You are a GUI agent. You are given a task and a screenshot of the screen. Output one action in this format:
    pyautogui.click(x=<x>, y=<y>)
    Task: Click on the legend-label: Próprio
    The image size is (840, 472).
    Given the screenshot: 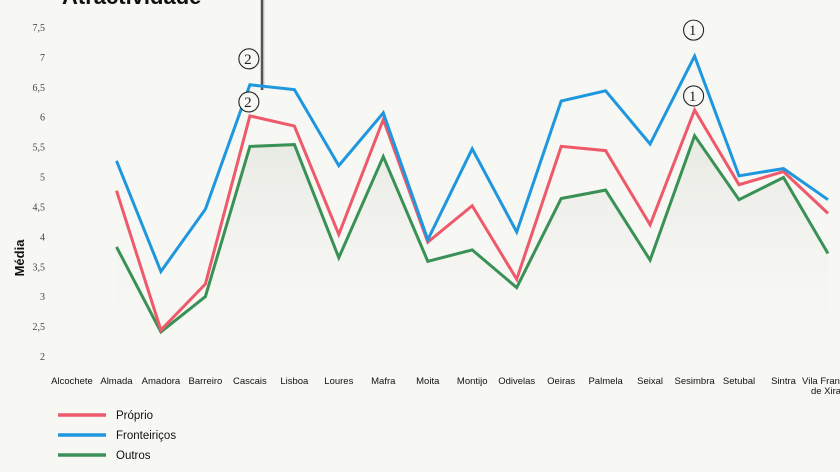 What is the action you would take?
    pyautogui.click(x=134, y=416)
    